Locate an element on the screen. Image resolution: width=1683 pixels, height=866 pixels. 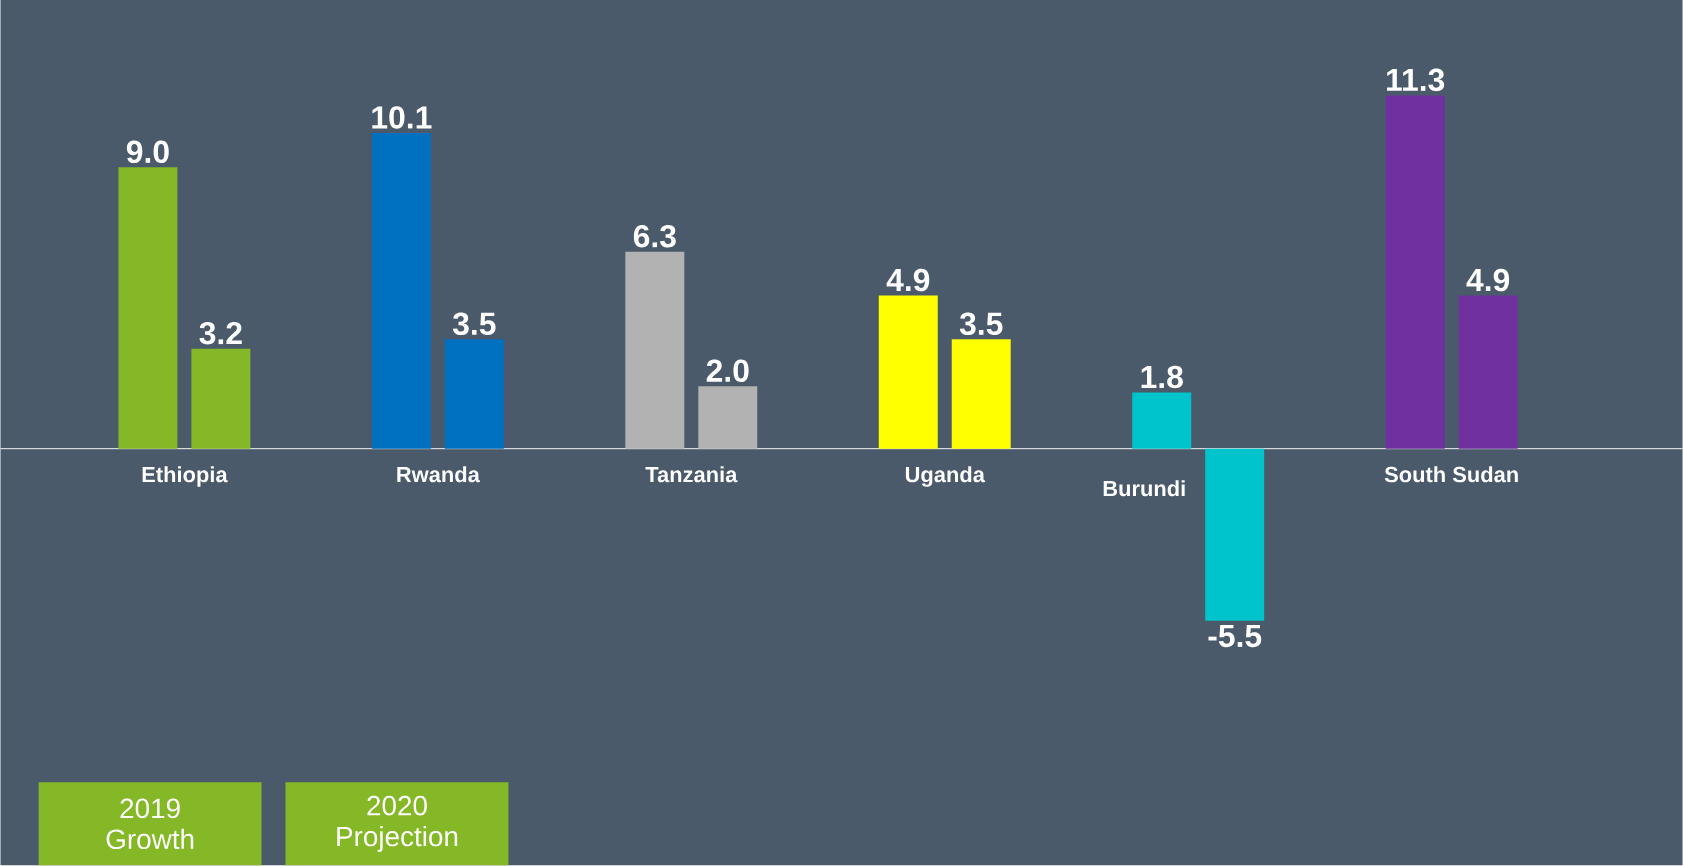
text: 2019 Growth is located at coordinates (150, 824).